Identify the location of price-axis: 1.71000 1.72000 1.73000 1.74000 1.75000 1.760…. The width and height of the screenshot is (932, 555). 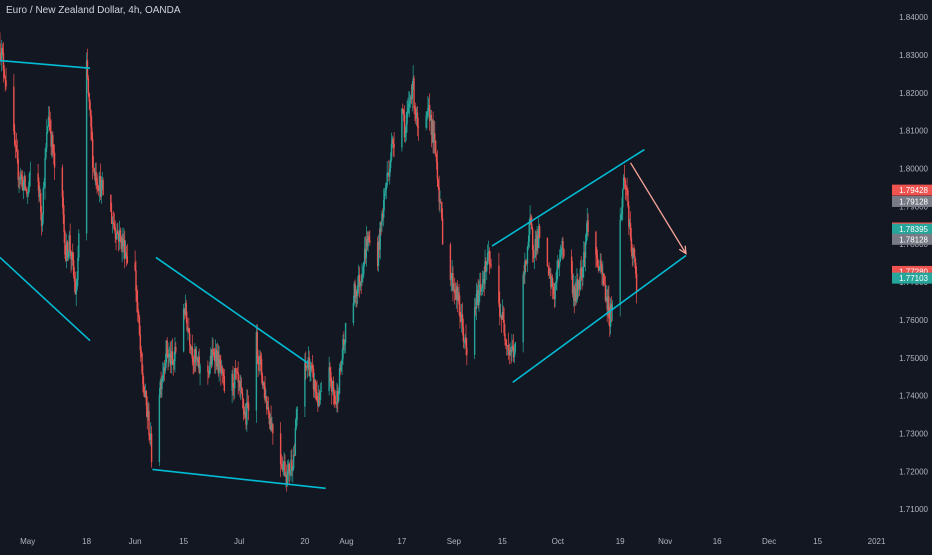
(912, 263).